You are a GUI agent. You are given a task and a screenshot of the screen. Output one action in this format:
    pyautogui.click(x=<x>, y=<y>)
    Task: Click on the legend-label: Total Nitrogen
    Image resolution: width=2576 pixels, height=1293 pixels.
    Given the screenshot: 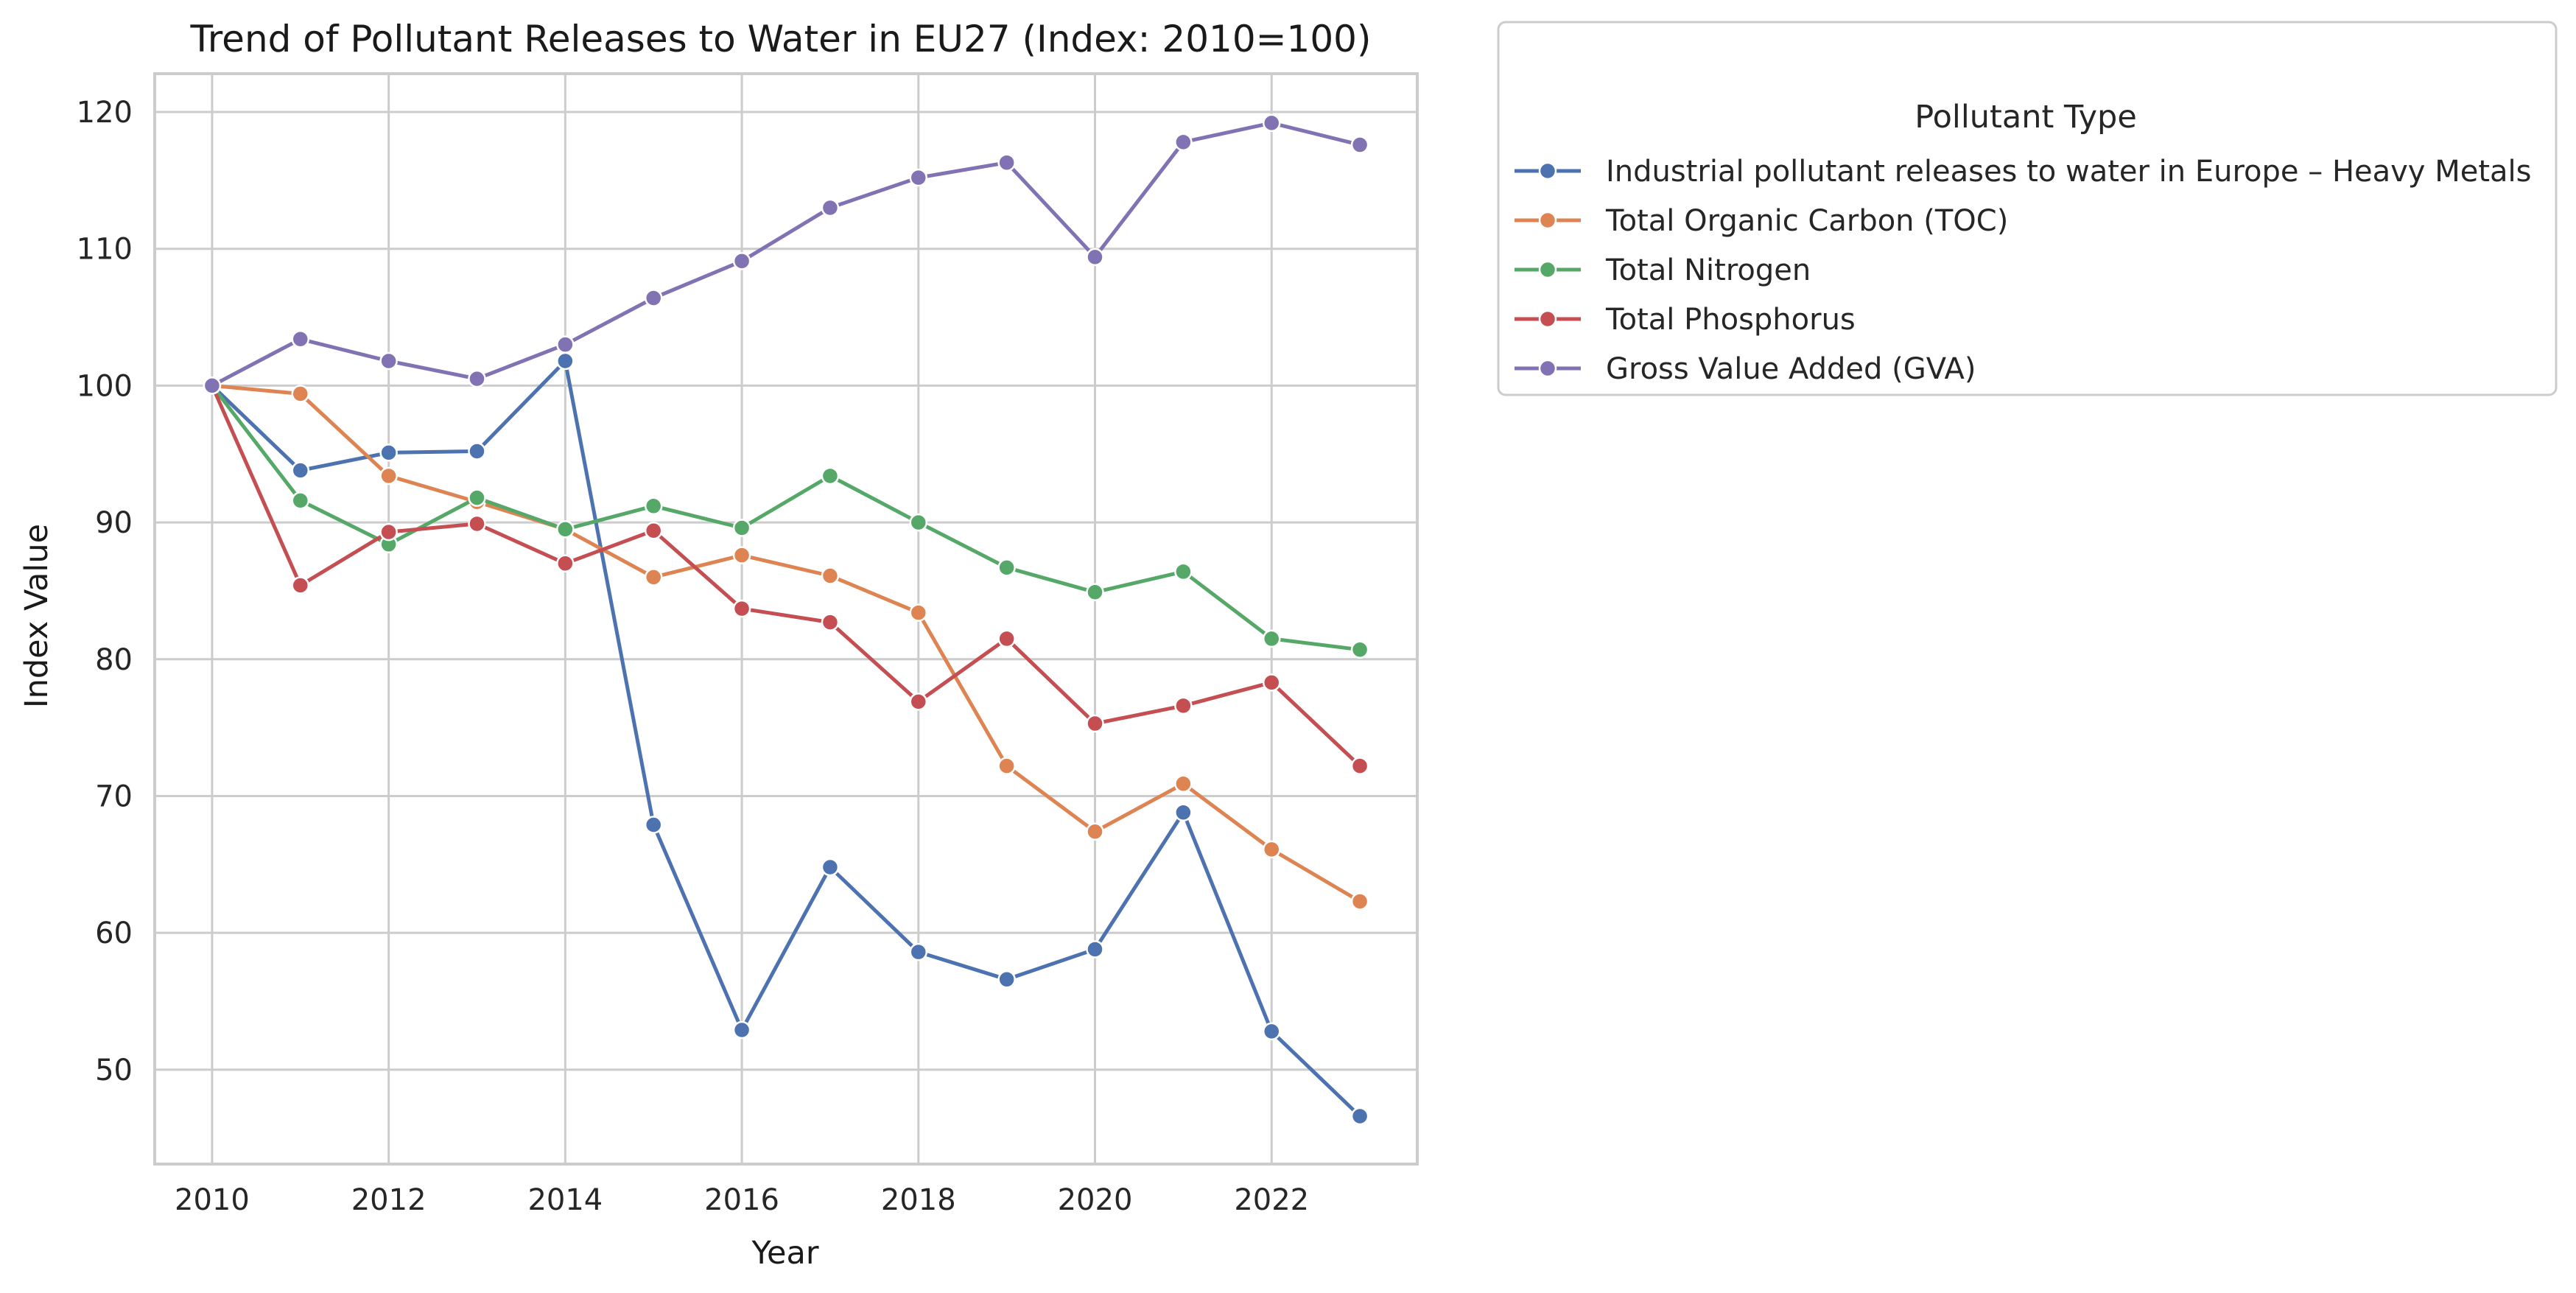 What is the action you would take?
    pyautogui.click(x=1708, y=270)
    